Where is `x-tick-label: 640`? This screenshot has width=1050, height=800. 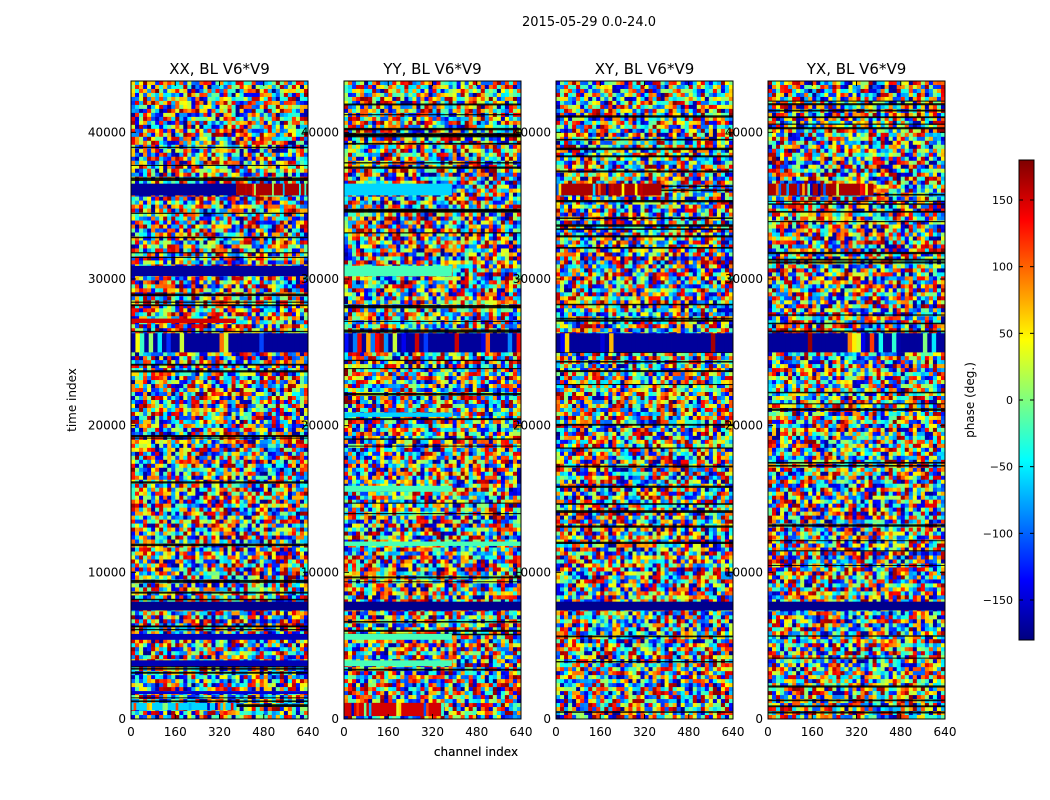
x-tick-label: 640 is located at coordinates (308, 732).